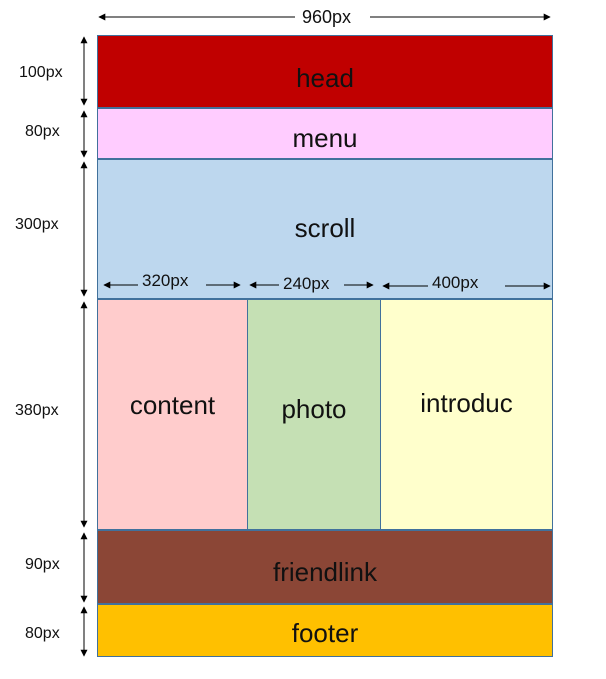 The image size is (606, 679). What do you see at coordinates (37, 224) in the screenshot?
I see `dimension-scroll-height: 300px` at bounding box center [37, 224].